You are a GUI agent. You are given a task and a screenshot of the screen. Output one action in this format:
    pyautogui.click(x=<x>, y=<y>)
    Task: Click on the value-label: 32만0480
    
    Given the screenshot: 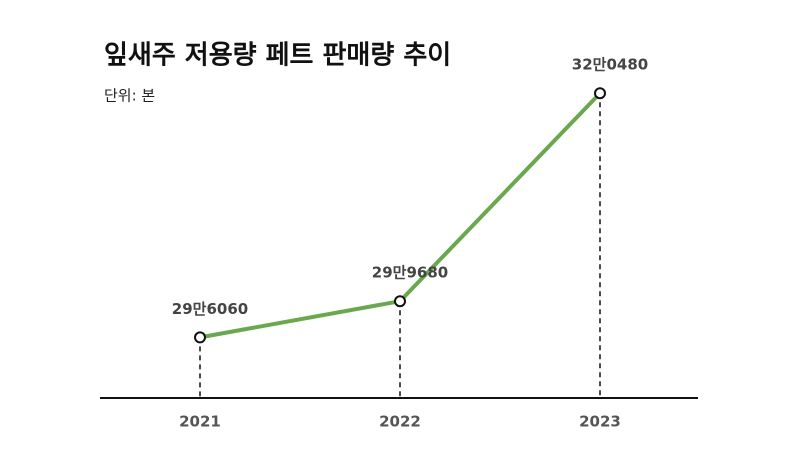 What is the action you would take?
    pyautogui.click(x=610, y=65)
    